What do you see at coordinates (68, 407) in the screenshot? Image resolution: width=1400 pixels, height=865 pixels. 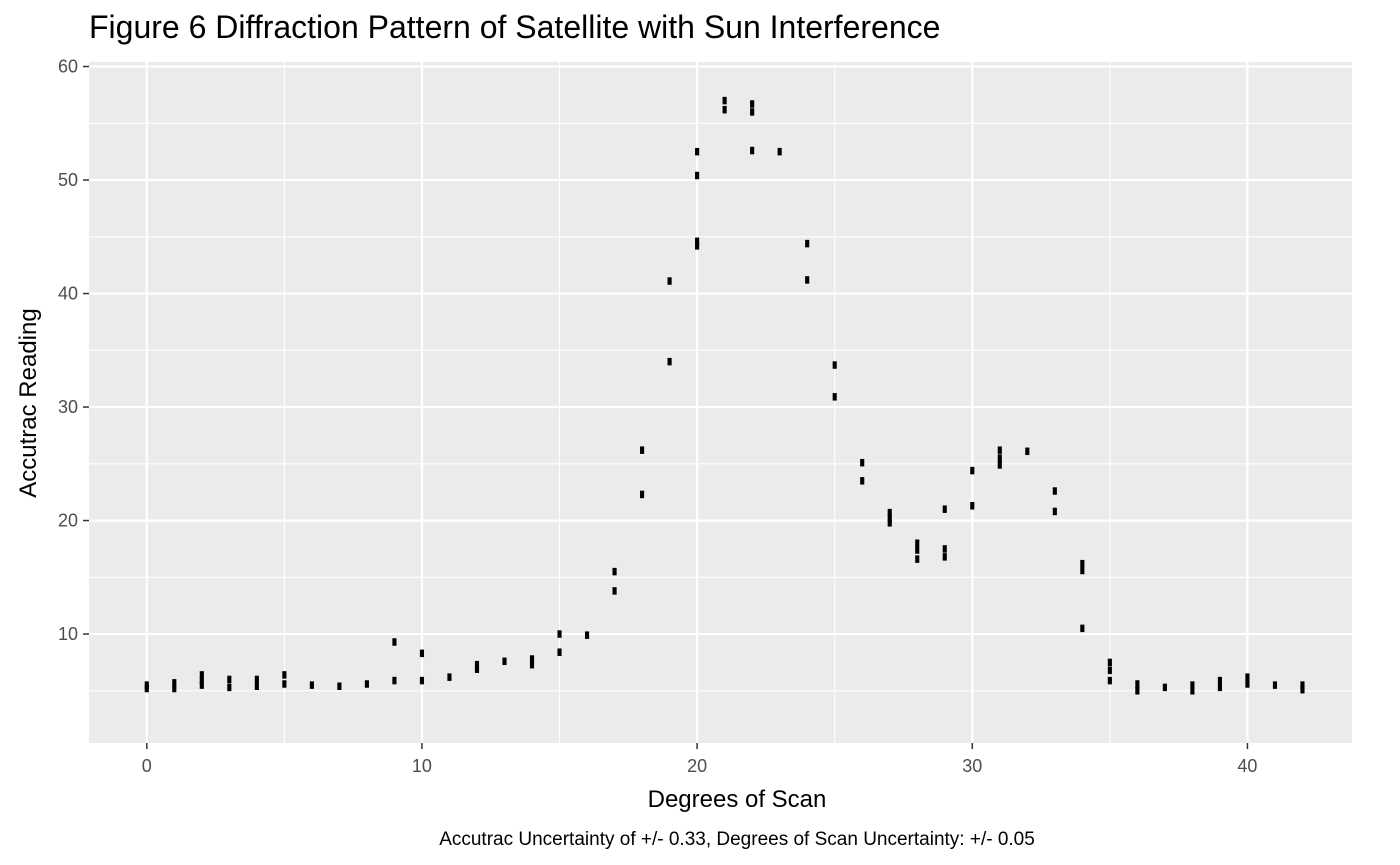 I see `y-tick-label: 30` at bounding box center [68, 407].